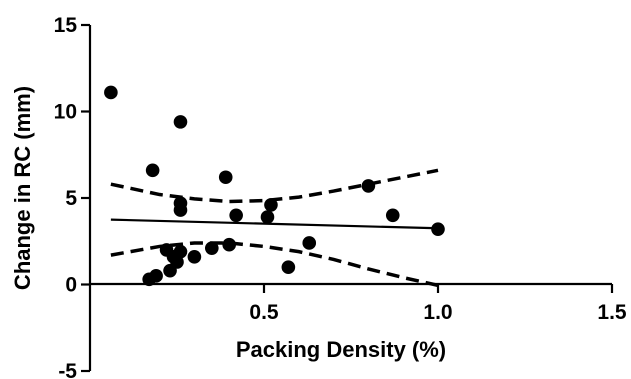 The image size is (631, 379). Describe the element at coordinates (65, 112) in the screenshot. I see `y-tick-label: 10` at that location.